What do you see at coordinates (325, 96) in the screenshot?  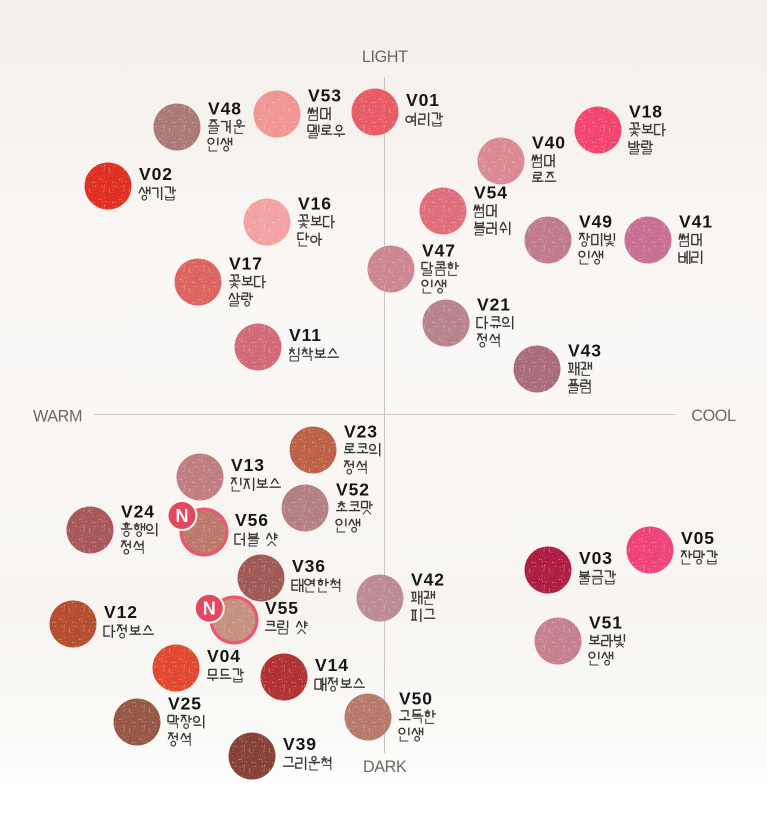 I see `svg-text: V53` at bounding box center [325, 96].